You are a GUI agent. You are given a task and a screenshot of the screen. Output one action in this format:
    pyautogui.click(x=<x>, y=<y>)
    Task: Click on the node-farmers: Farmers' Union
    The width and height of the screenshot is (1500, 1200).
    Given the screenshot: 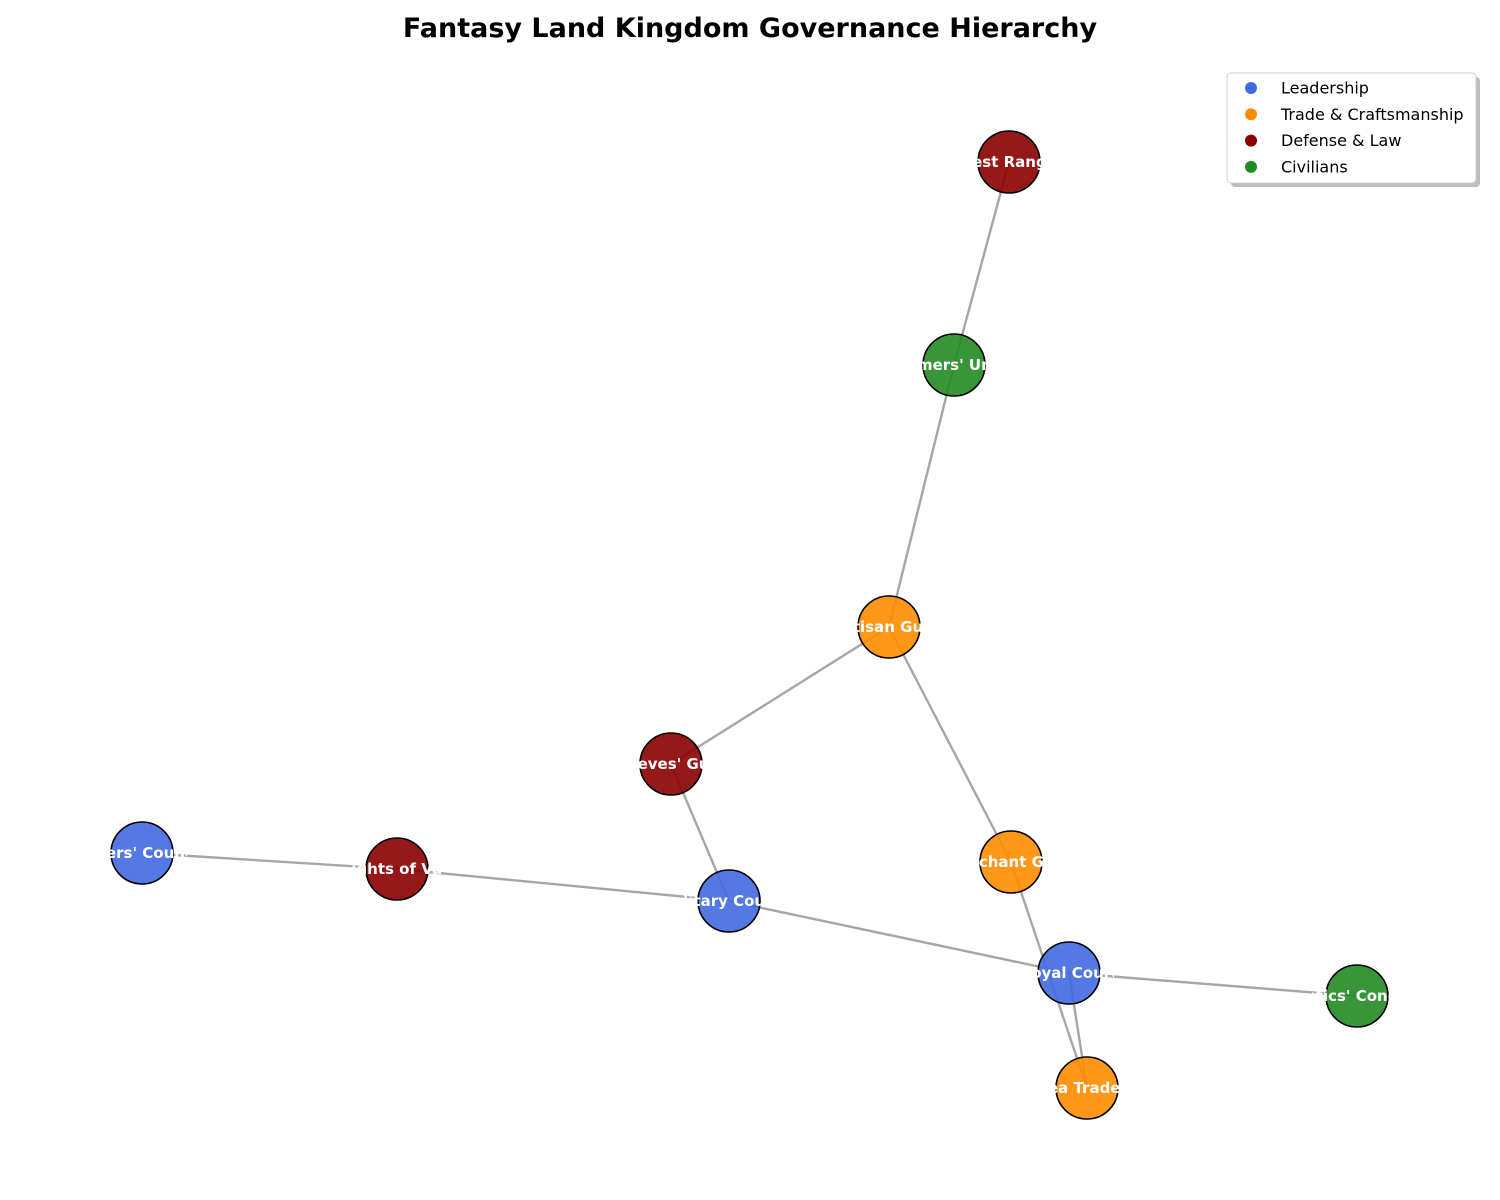 What is the action you would take?
    pyautogui.click(x=954, y=365)
    